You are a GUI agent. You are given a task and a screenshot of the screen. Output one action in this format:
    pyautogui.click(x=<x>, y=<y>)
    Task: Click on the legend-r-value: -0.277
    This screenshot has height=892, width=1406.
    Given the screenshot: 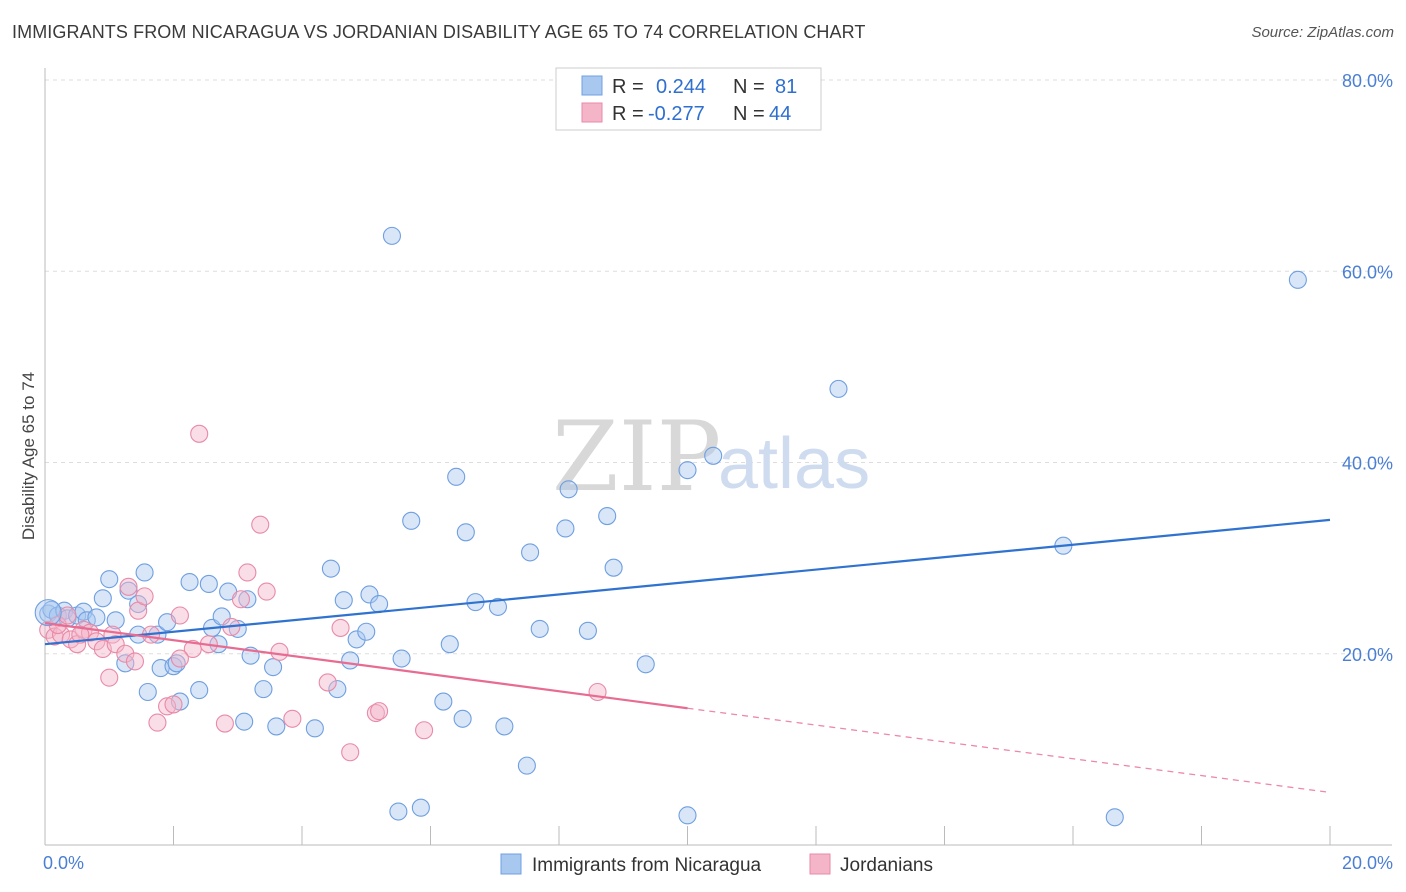 What is the action you would take?
    pyautogui.click(x=676, y=114)
    